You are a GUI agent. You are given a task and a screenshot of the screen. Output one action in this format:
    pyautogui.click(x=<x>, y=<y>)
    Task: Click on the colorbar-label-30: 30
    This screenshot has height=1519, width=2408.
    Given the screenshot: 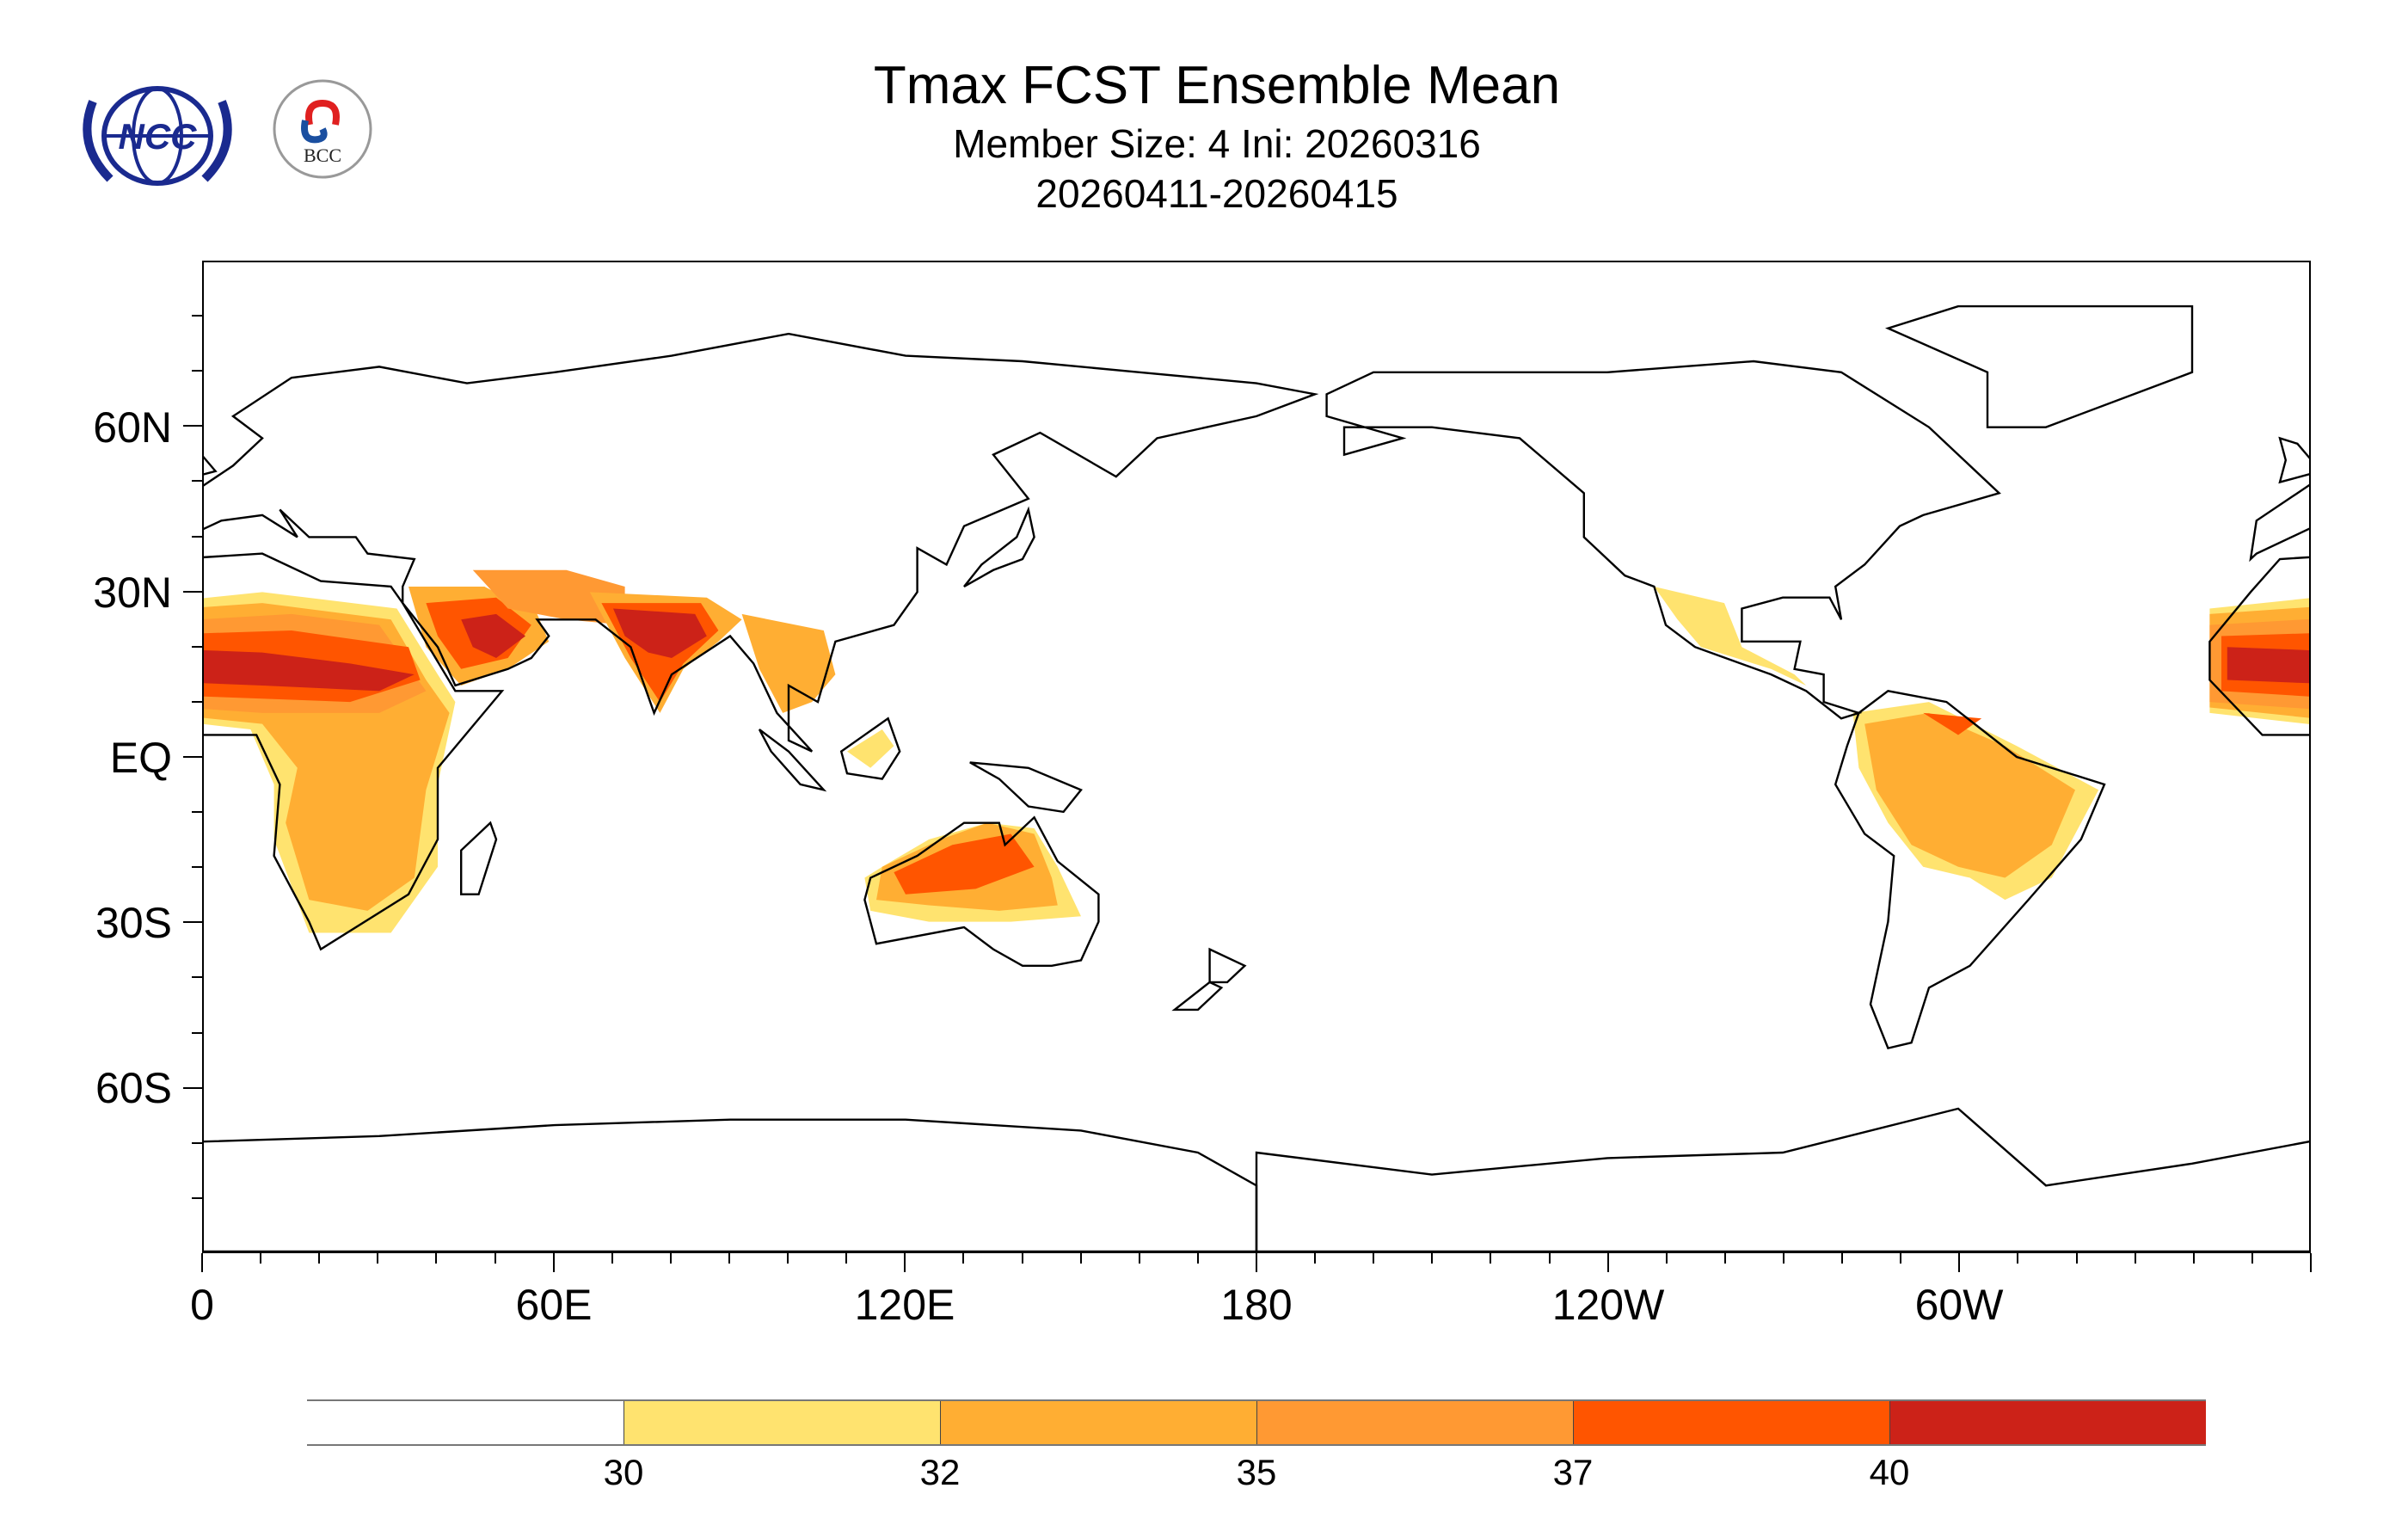 What is the action you would take?
    pyautogui.click(x=623, y=1472)
    